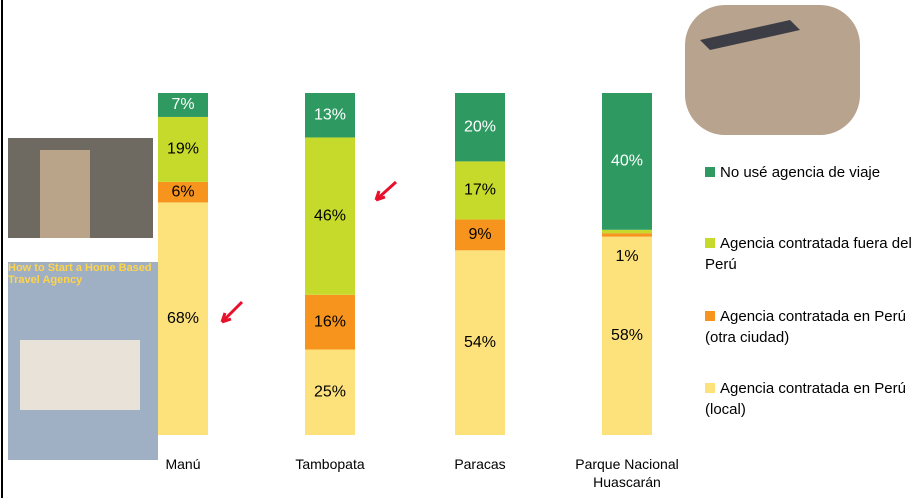 The height and width of the screenshot is (498, 917). I want to click on value-label: 46%, so click(330, 215).